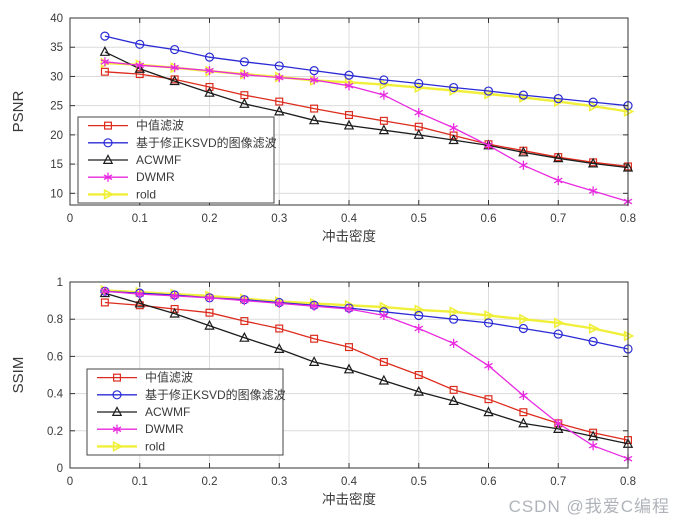 The width and height of the screenshot is (676, 524). What do you see at coordinates (628, 219) in the screenshot?
I see `x-tick-label: 0.8` at bounding box center [628, 219].